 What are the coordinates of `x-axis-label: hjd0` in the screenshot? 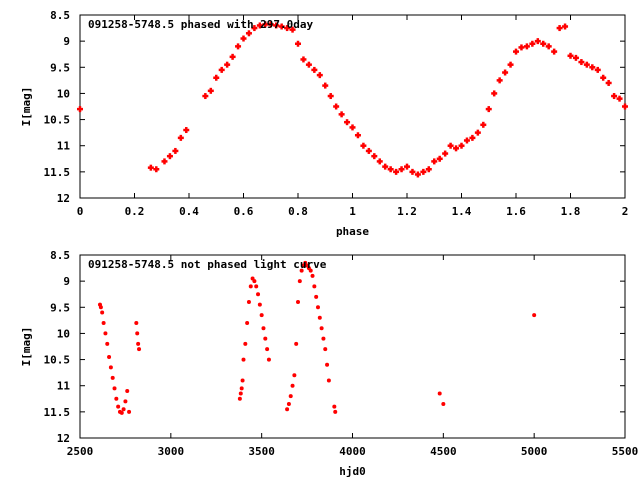 It's located at (352, 471).